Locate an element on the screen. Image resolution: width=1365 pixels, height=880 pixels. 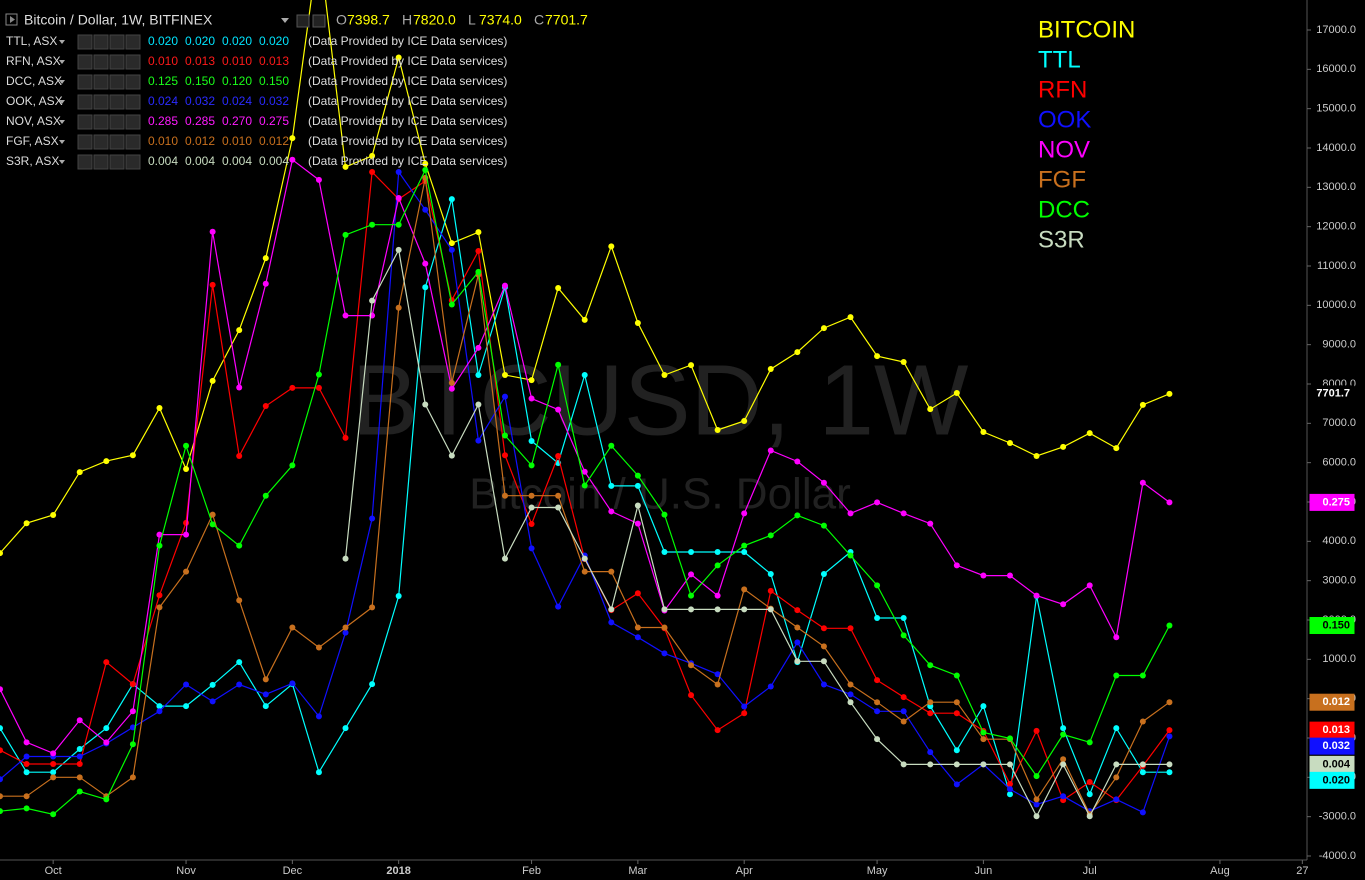
row-value: 0.004 is located at coordinates (163, 161).